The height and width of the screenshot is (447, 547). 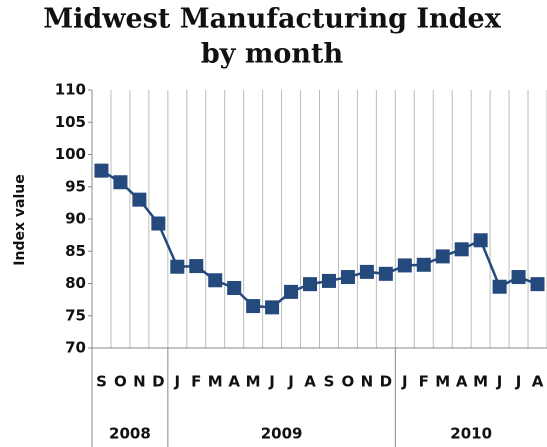 I want to click on group-label: 2008, so click(x=130, y=434).